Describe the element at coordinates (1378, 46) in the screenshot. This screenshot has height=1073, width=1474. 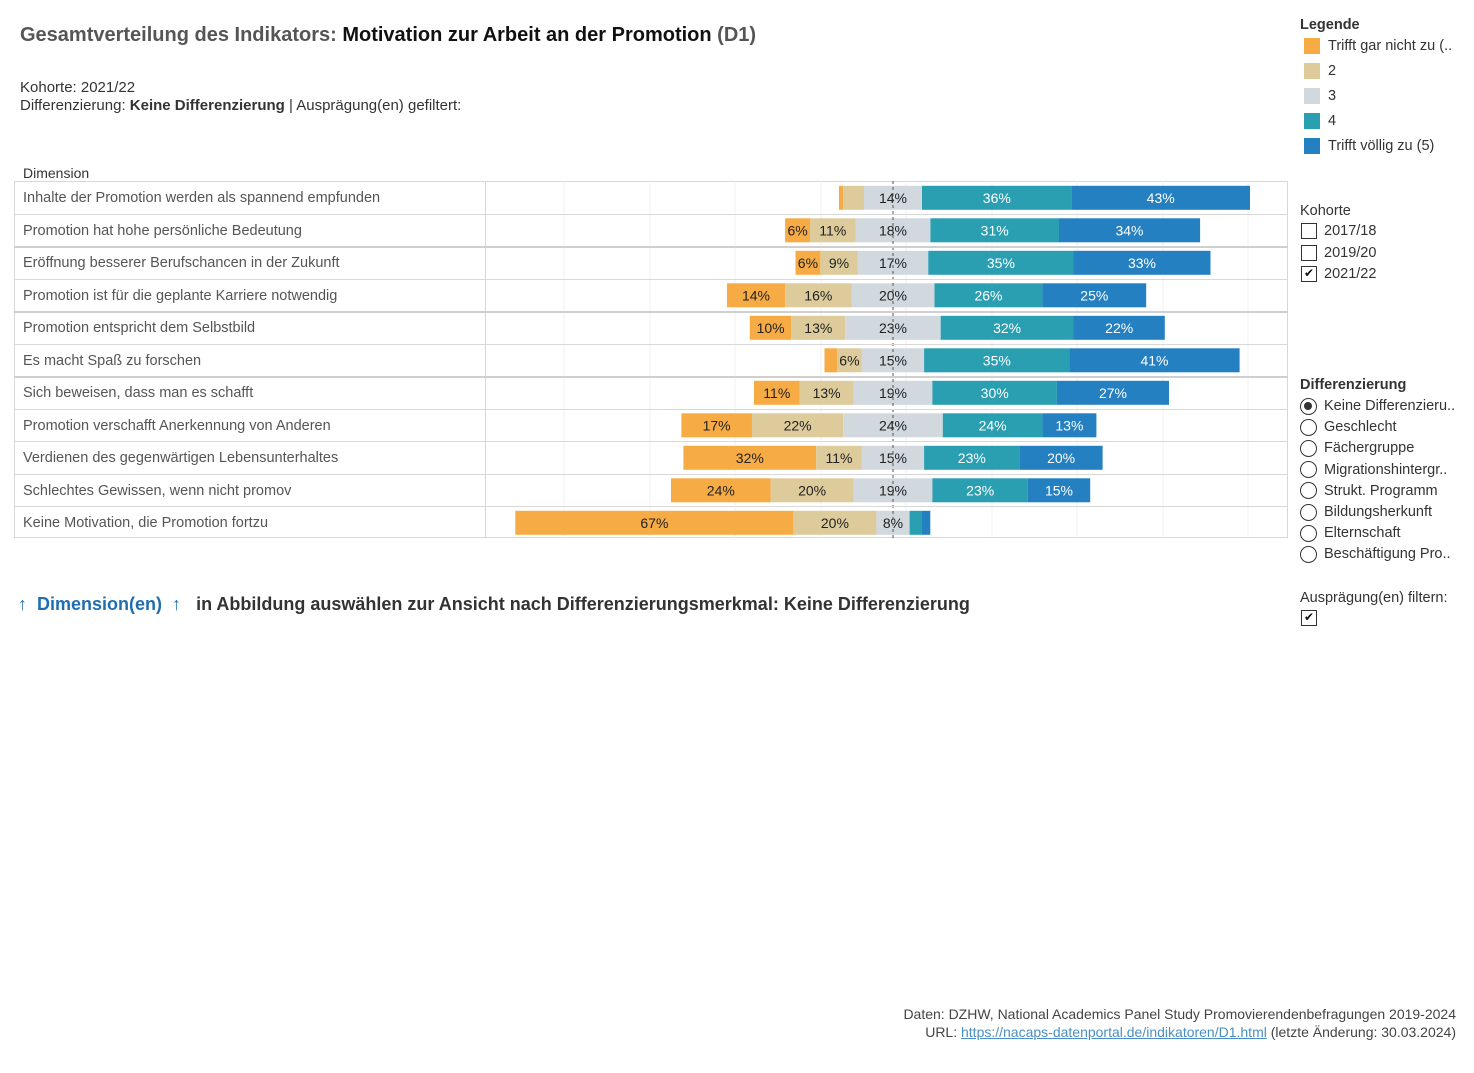
I see `legend-item: Trifft gar nicht zu (..` at that location.